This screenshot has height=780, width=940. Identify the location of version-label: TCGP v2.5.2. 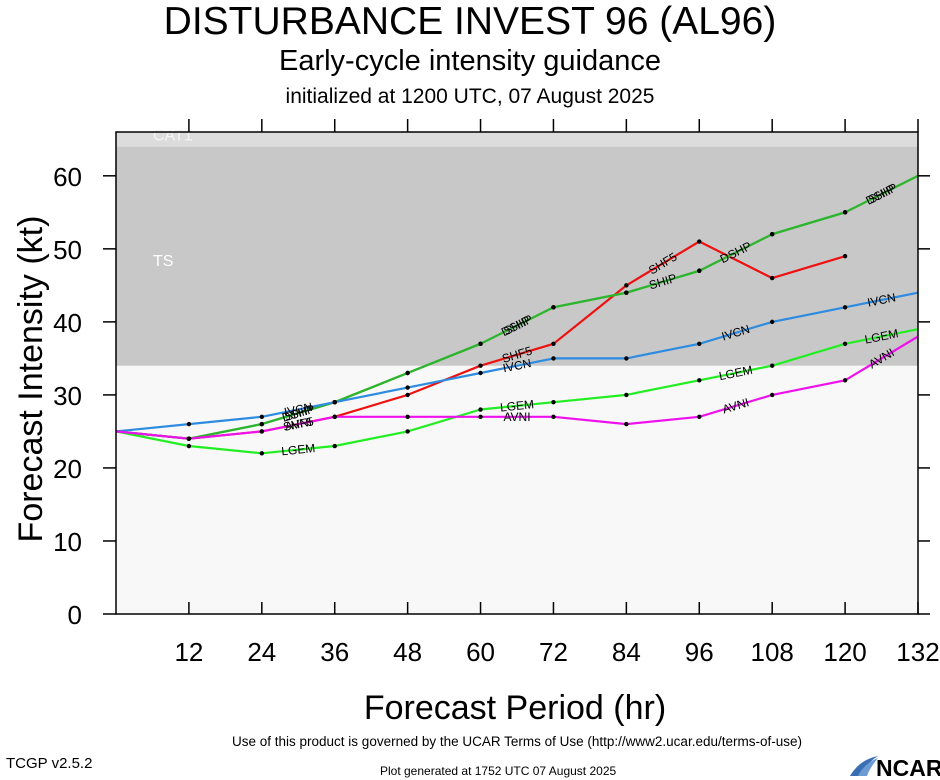
(49, 763).